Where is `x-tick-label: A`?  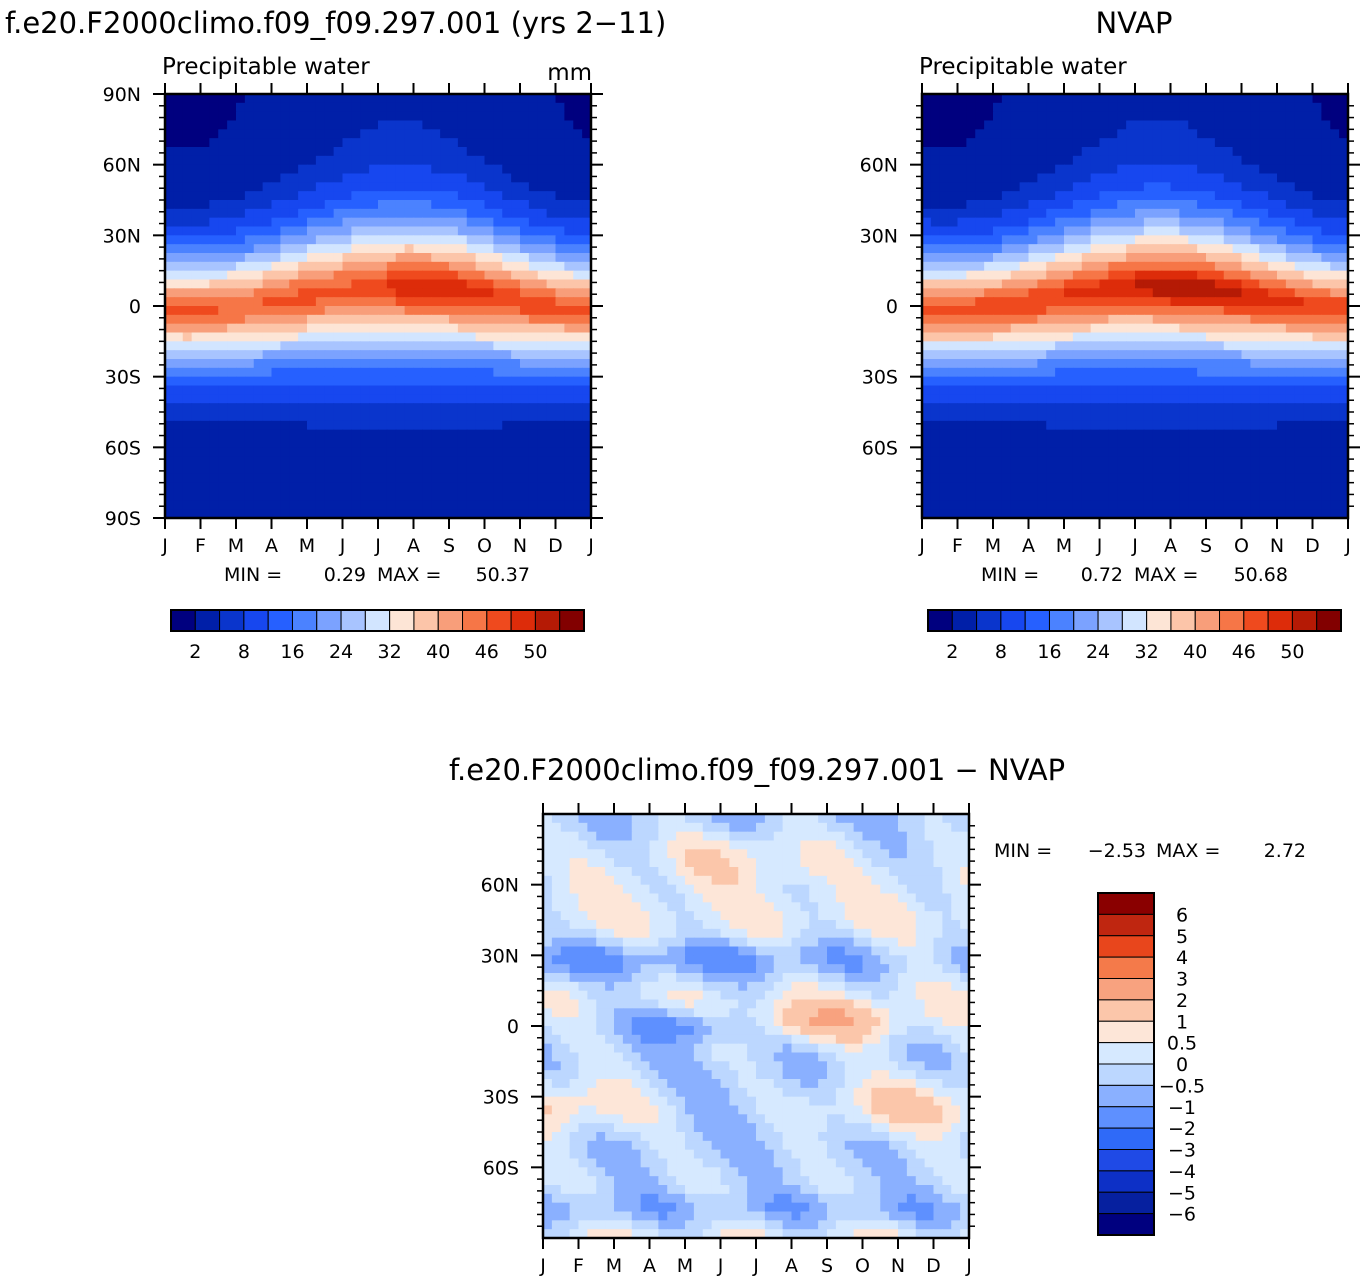
x-tick-label: A is located at coordinates (1170, 546).